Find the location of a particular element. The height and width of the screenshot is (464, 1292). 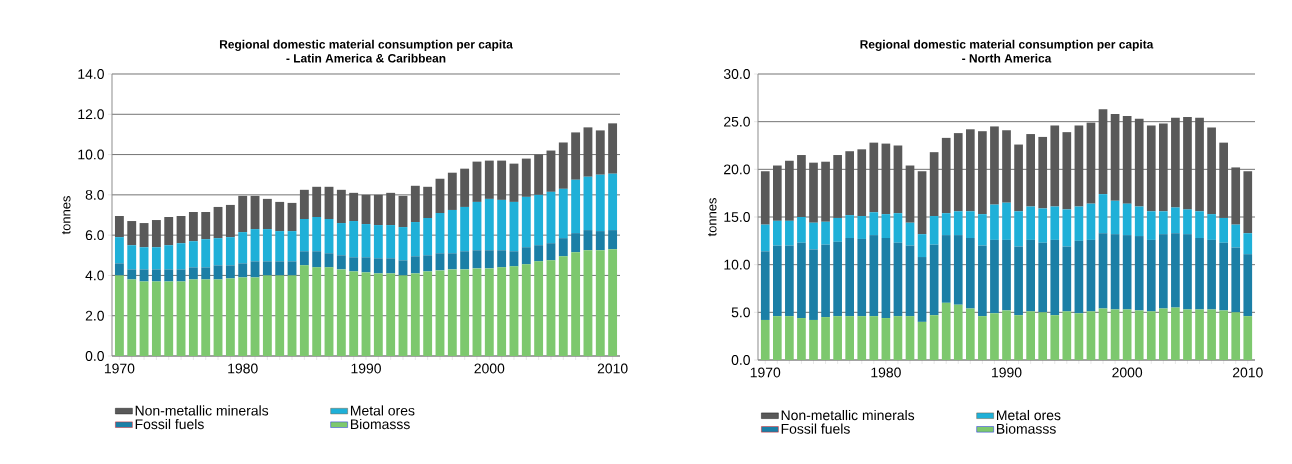

chart-title: Regional domestic material consumption per capita is located at coordinates (1007, 45).